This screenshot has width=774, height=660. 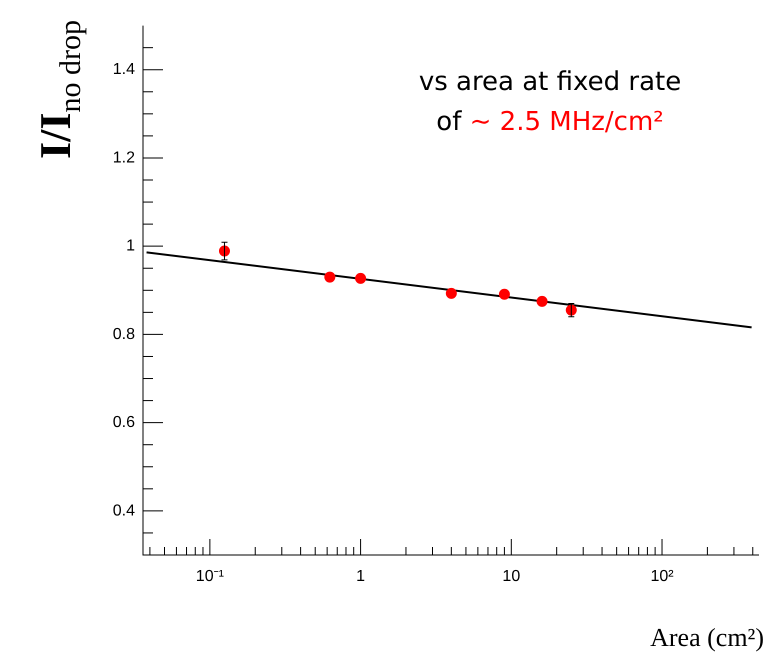 What do you see at coordinates (124, 423) in the screenshot?
I see `y-tick-label: 0.6` at bounding box center [124, 423].